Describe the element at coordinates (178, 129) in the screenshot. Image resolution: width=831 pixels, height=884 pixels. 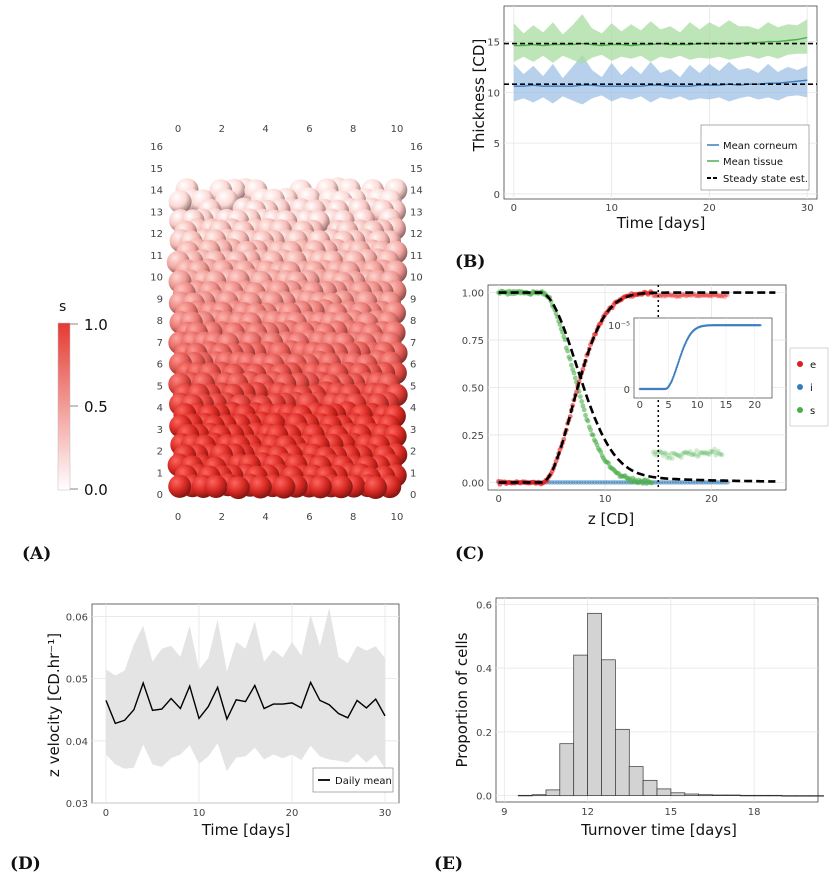
I see `x-tick-top: 0` at that location.